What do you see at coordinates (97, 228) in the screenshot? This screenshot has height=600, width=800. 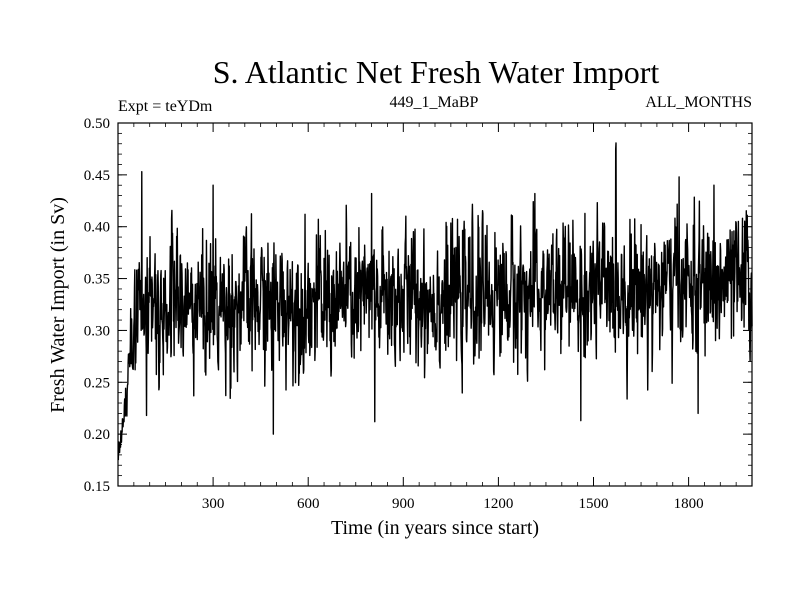 I see `y-tick-label: 0.40` at bounding box center [97, 228].